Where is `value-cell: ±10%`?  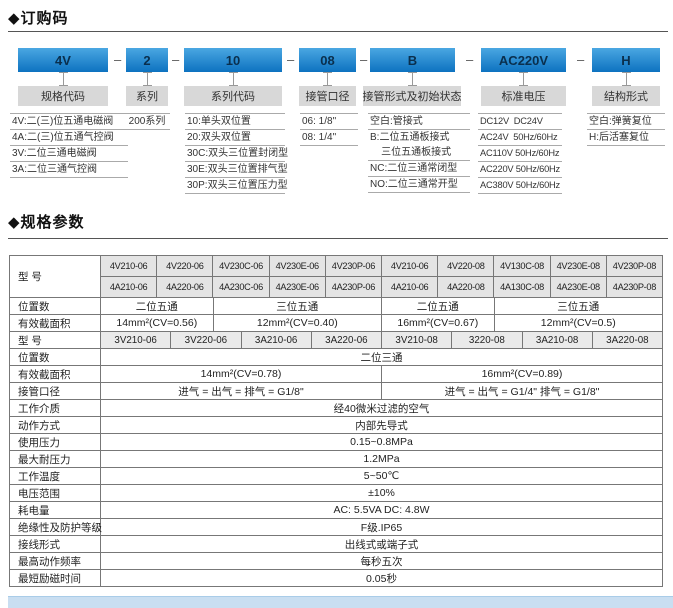
value-cell: ±10% is located at coordinates (382, 493).